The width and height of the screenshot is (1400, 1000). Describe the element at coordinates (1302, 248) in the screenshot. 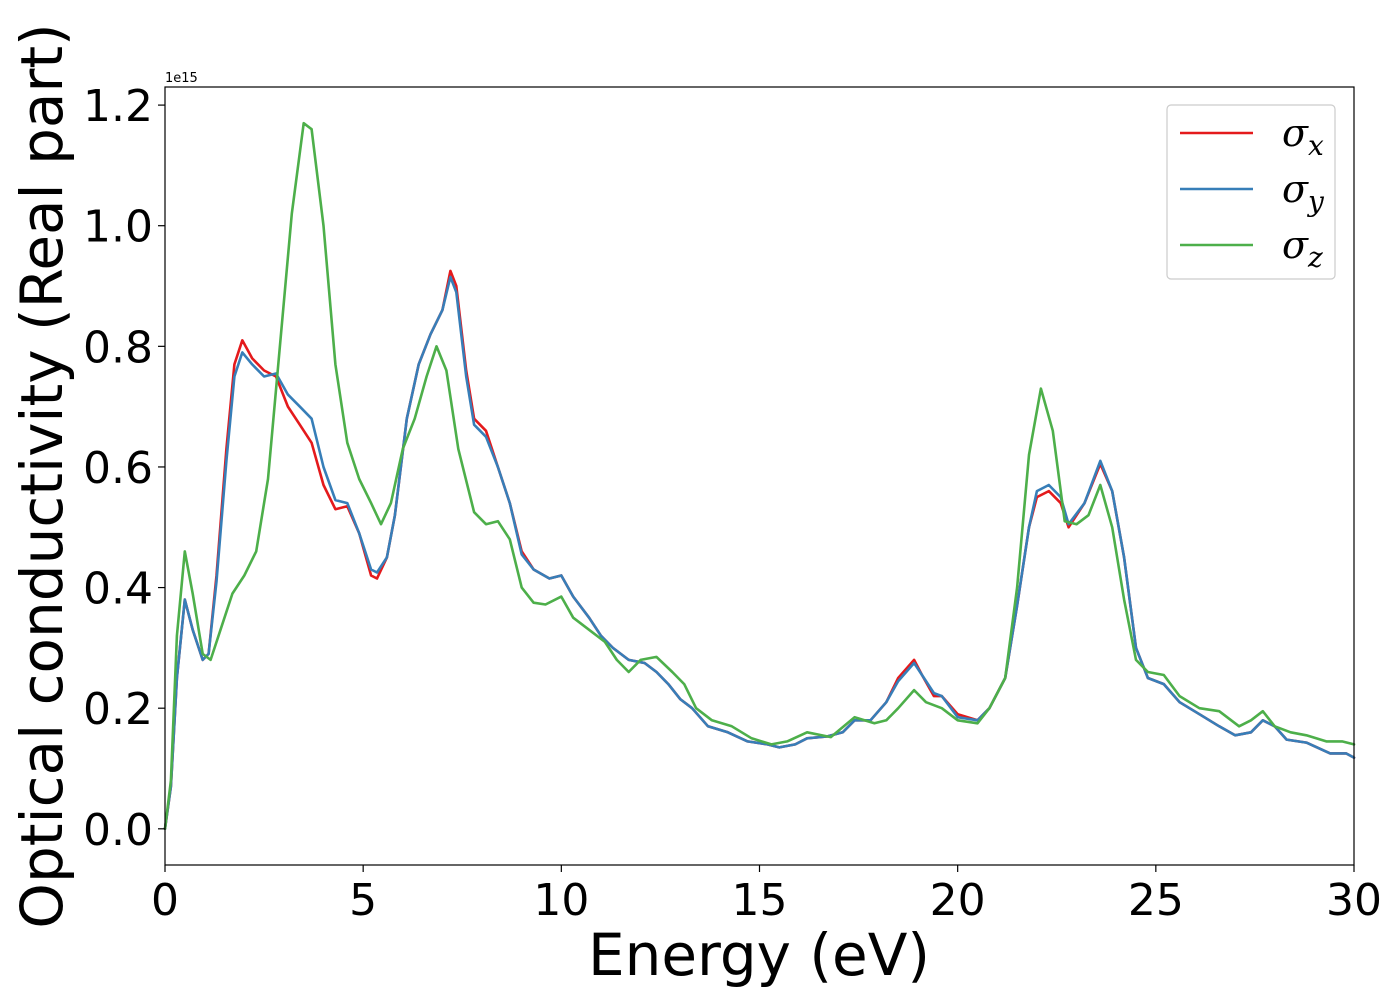

I see `legend-label-z: σz` at that location.